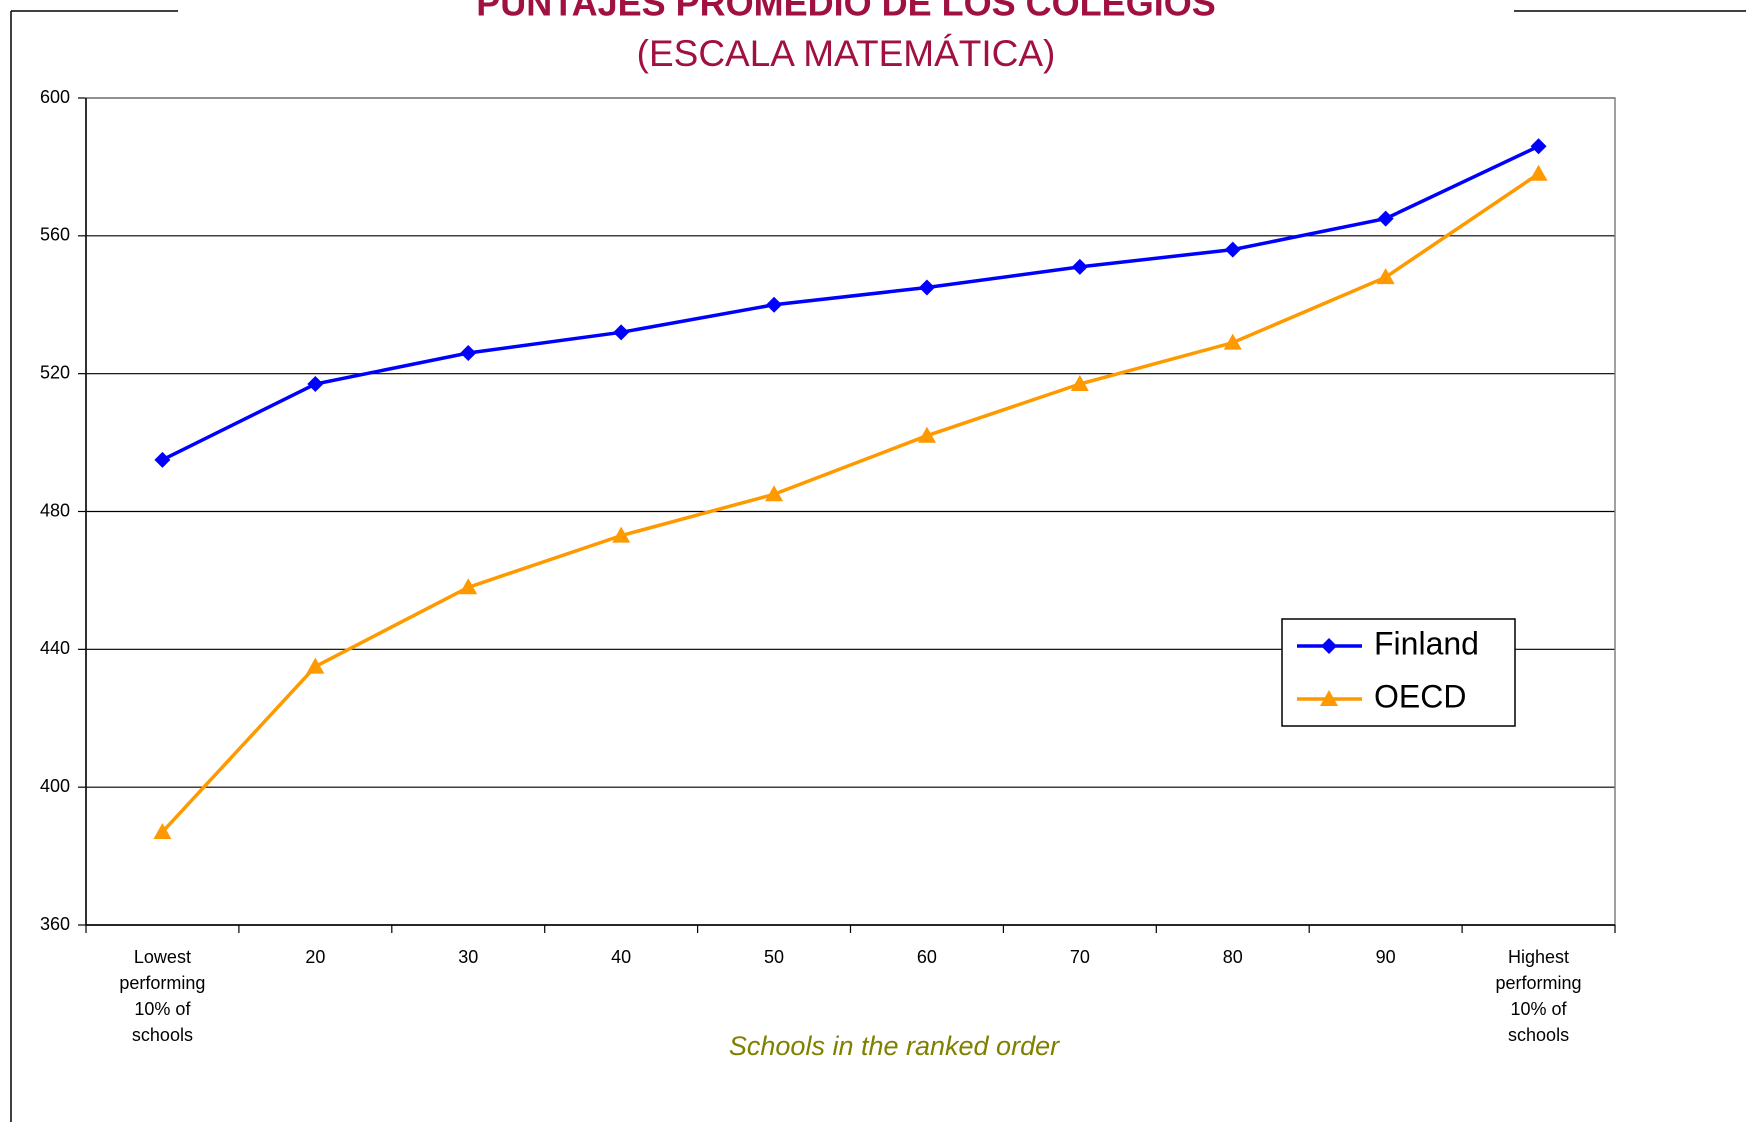 The width and height of the screenshot is (1746, 1122). Describe the element at coordinates (468, 957) in the screenshot. I see `x-tick-label: 30` at that location.